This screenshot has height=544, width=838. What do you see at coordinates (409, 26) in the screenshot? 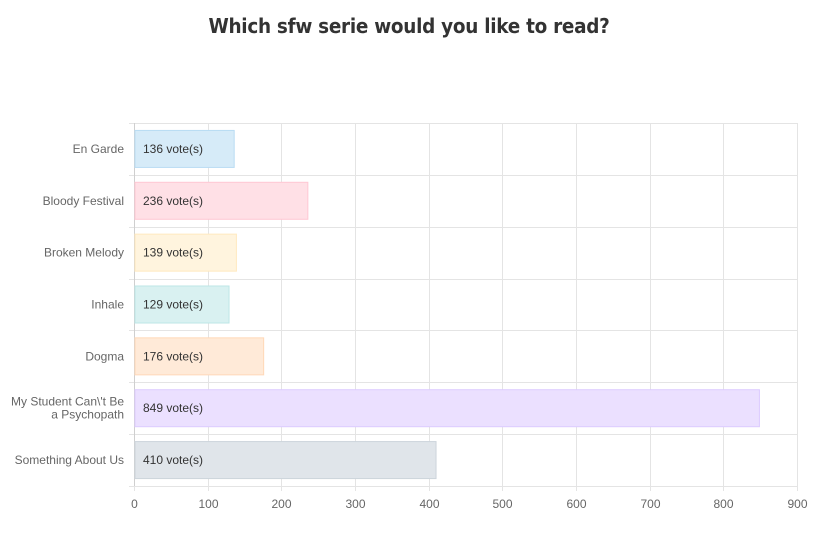
I see `chart-title: Which sfw serie would you like to read?` at bounding box center [409, 26].